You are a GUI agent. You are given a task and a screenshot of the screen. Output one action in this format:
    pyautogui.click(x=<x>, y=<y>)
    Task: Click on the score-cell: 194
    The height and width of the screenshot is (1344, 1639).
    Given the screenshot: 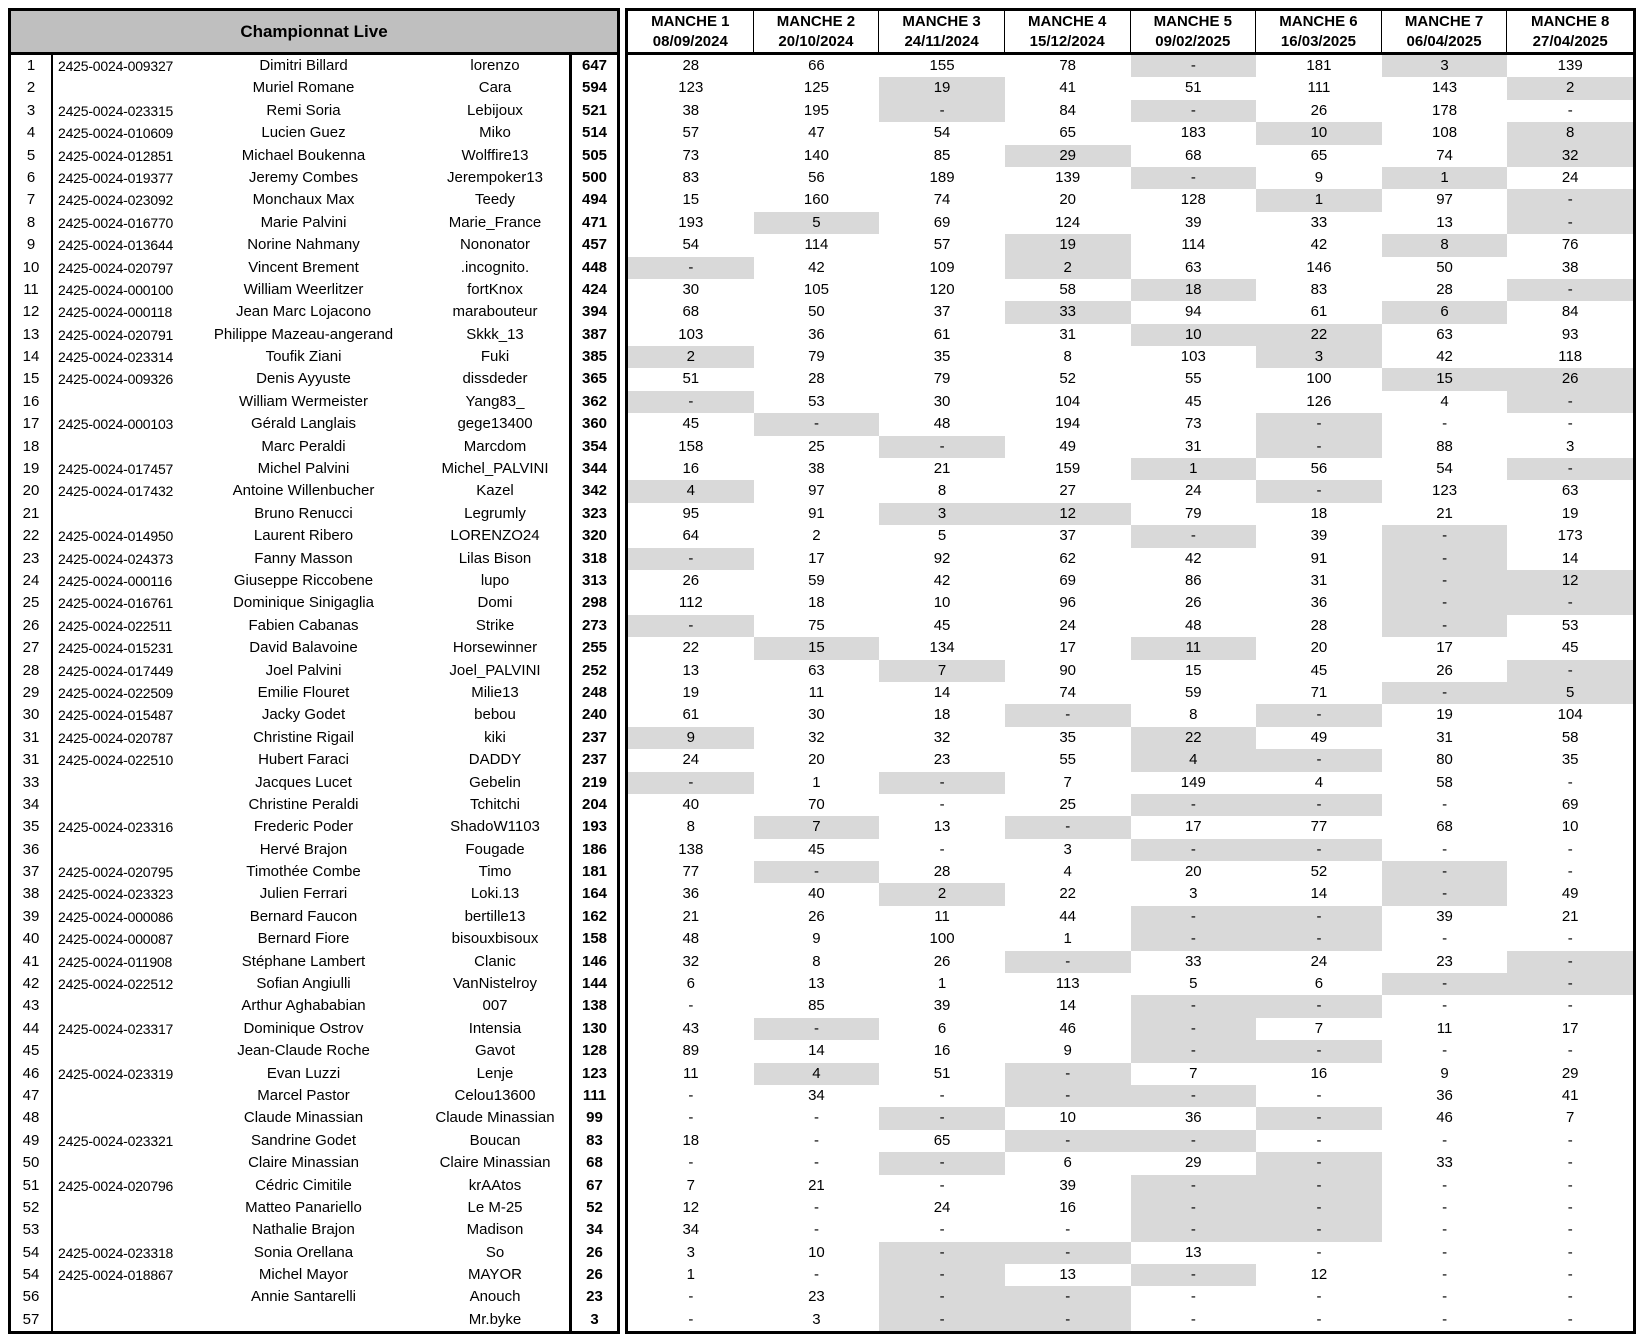 What is the action you would take?
    pyautogui.click(x=1068, y=424)
    